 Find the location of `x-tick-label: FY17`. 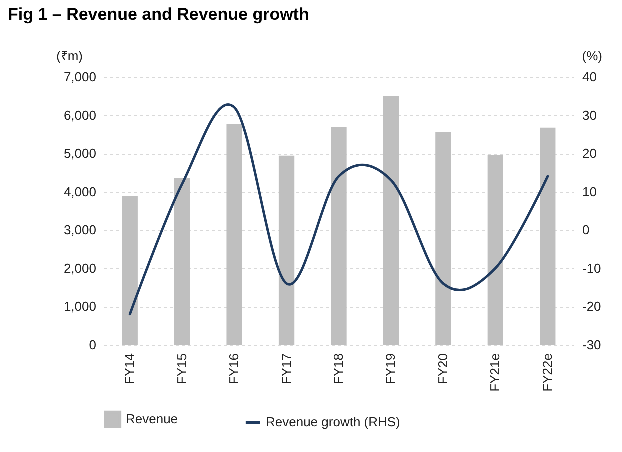

x-tick-label: FY17 is located at coordinates (286, 369).